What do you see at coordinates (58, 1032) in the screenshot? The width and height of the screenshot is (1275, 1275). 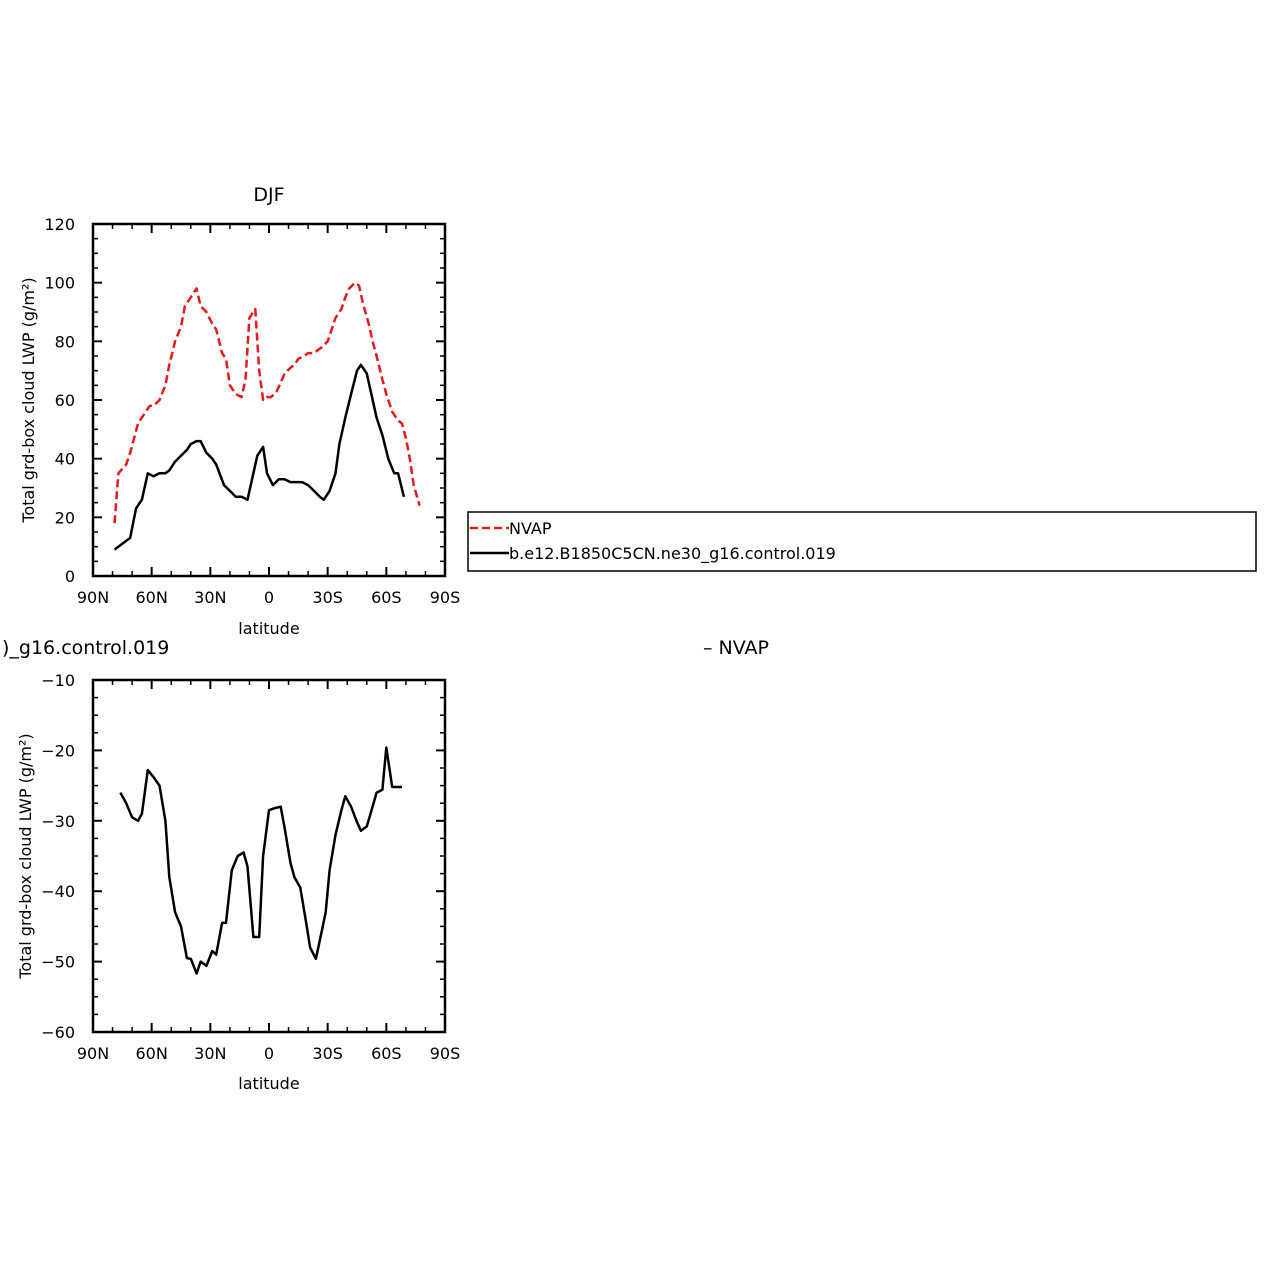 I see `y-tick-label: −60` at bounding box center [58, 1032].